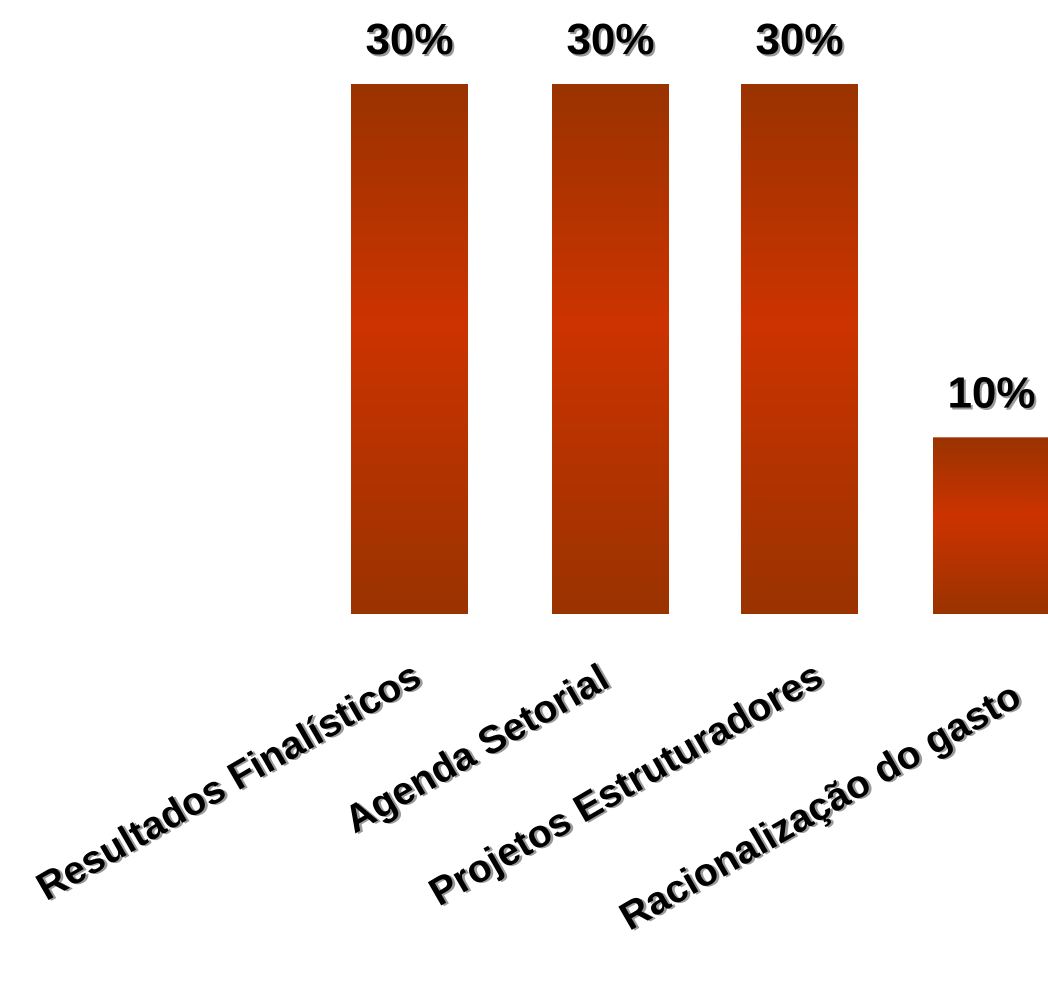 Image resolution: width=1048 pixels, height=995 pixels. Describe the element at coordinates (626, 784) in the screenshot. I see `category-label-3: Projetos Estruturadores` at that location.